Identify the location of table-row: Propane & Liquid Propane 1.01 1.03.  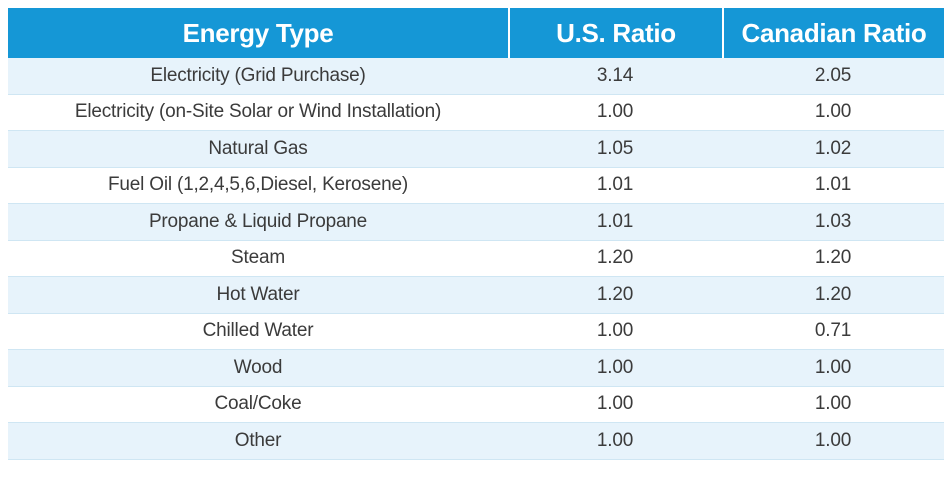
(476, 222).